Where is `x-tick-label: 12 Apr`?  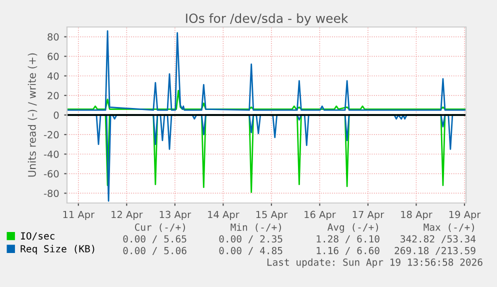
x-tick-label: 12 Apr is located at coordinates (127, 215).